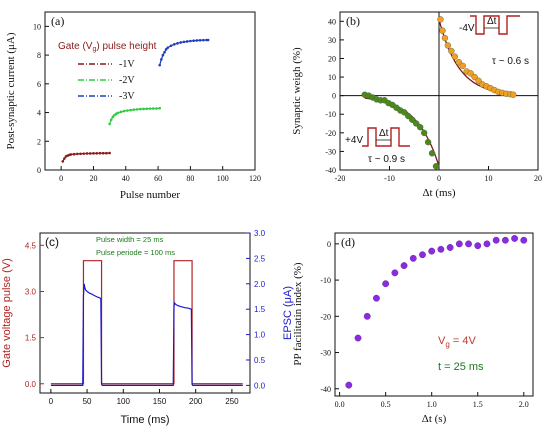 Image resolution: width=550 pixels, height=437 pixels. I want to click on panel-b-inset-top-label: -4V, so click(467, 28).